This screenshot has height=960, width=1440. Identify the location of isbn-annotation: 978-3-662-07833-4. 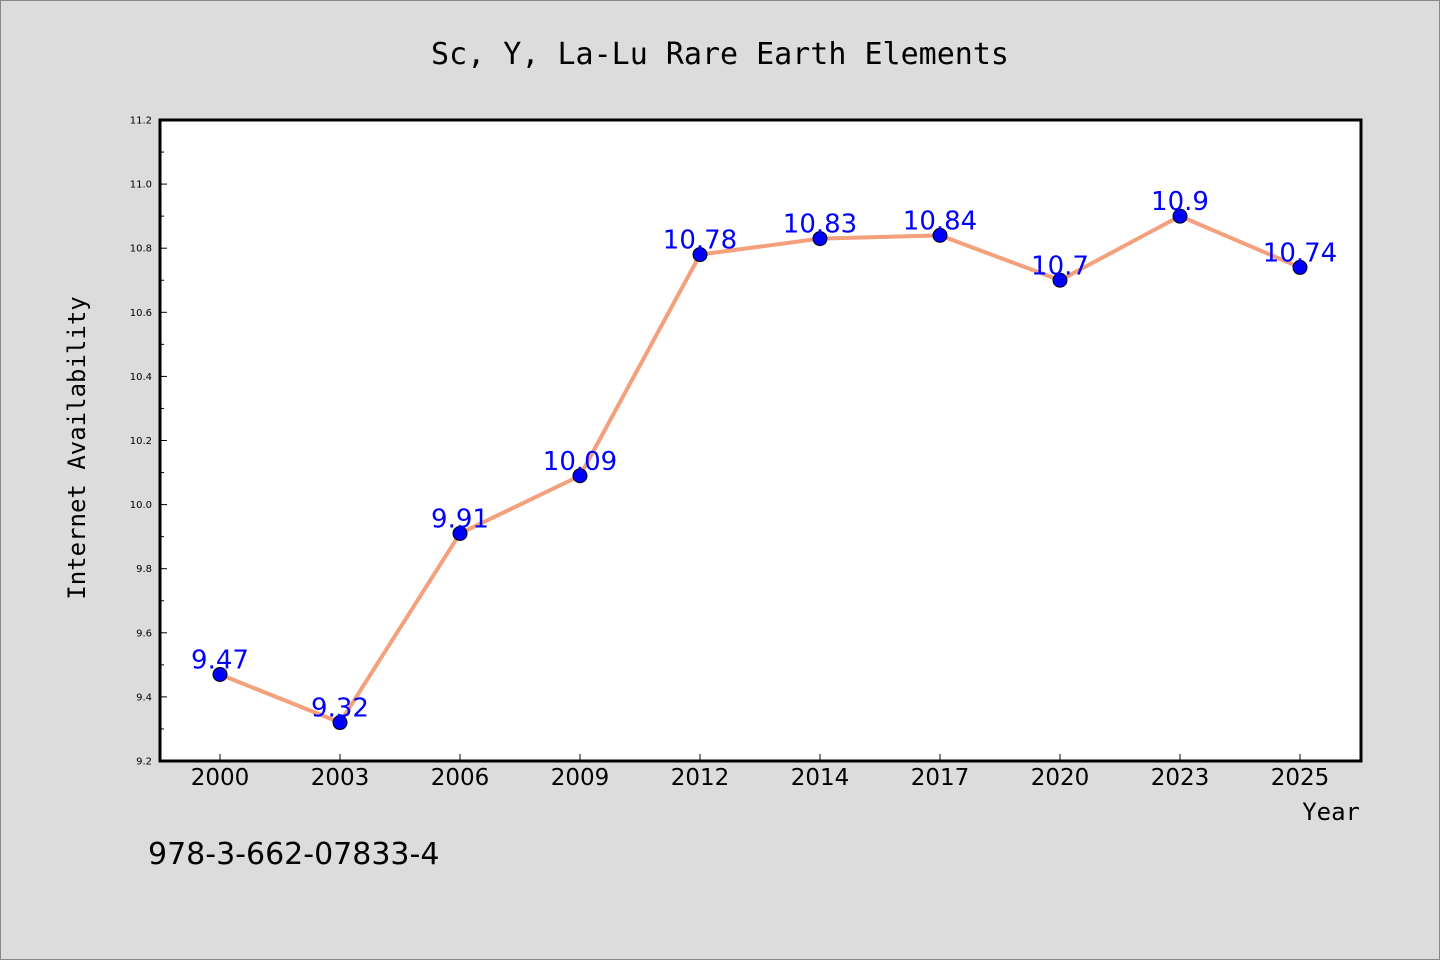
(293, 854).